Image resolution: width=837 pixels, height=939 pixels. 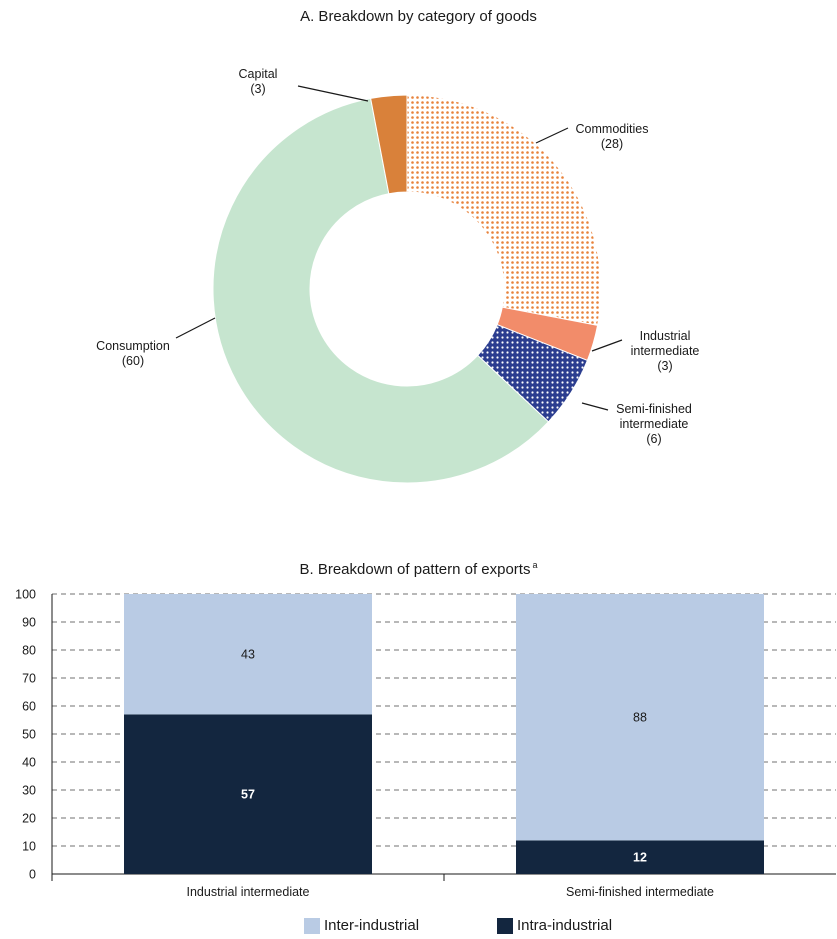 What do you see at coordinates (195, 328) in the screenshot?
I see `leader-line-consumption` at bounding box center [195, 328].